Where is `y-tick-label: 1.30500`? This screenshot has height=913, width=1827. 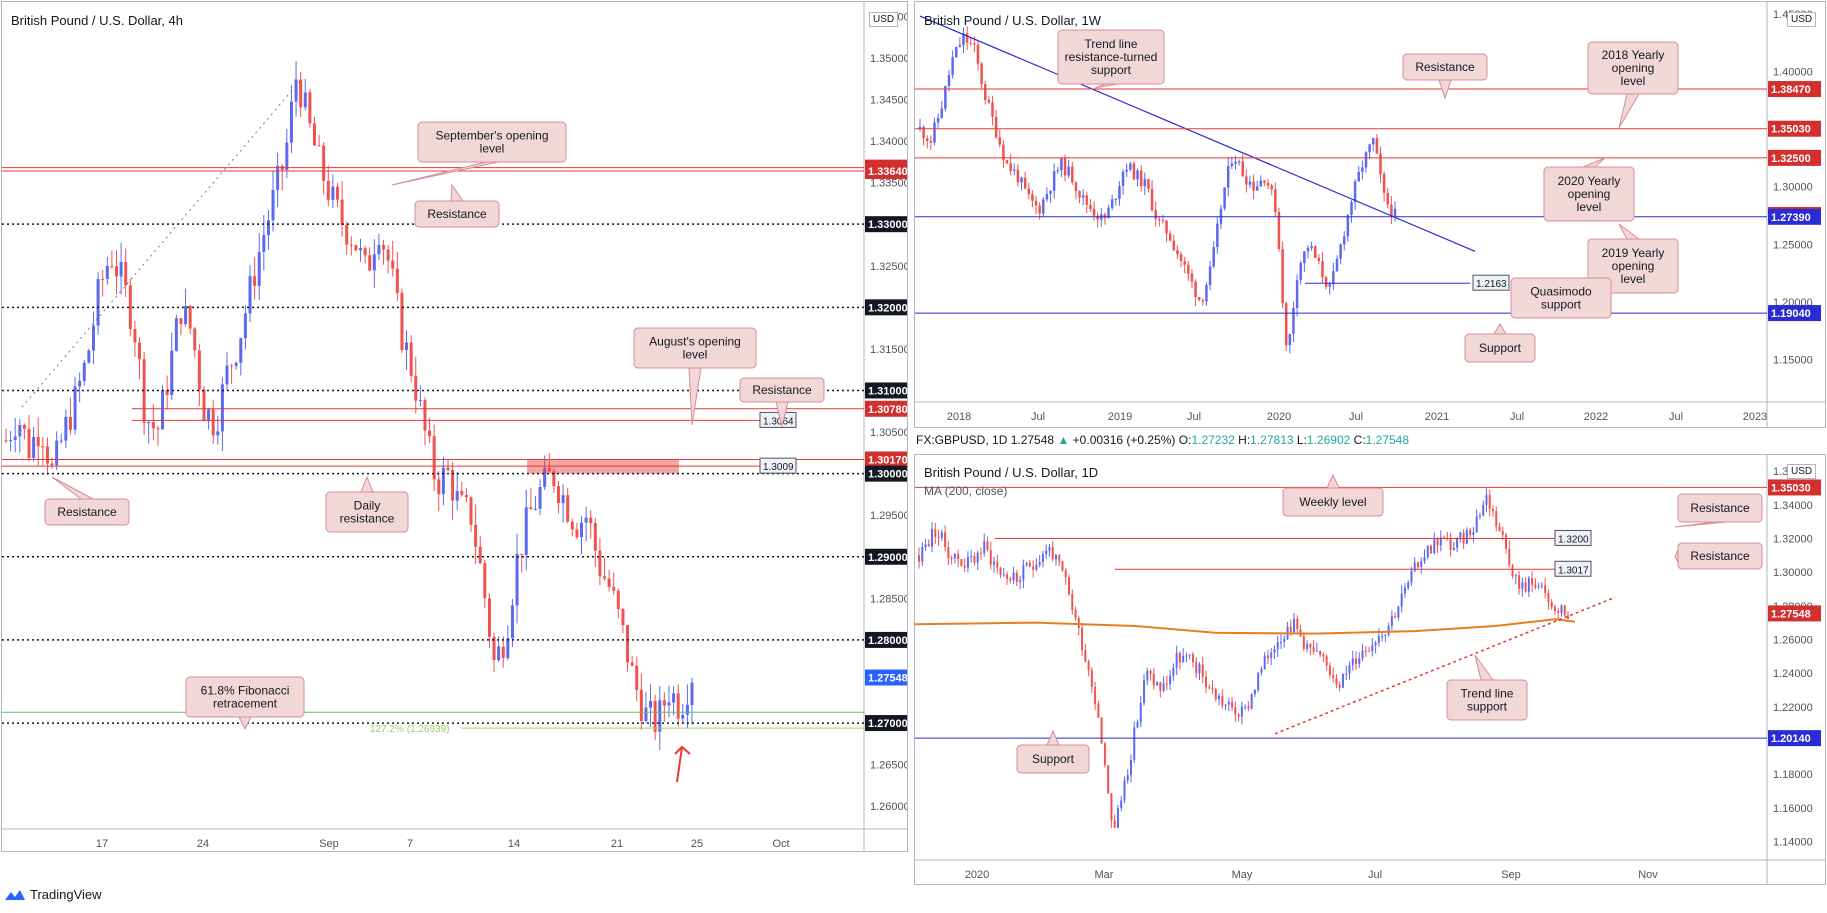 y-tick-label: 1.30500 is located at coordinates (889, 433).